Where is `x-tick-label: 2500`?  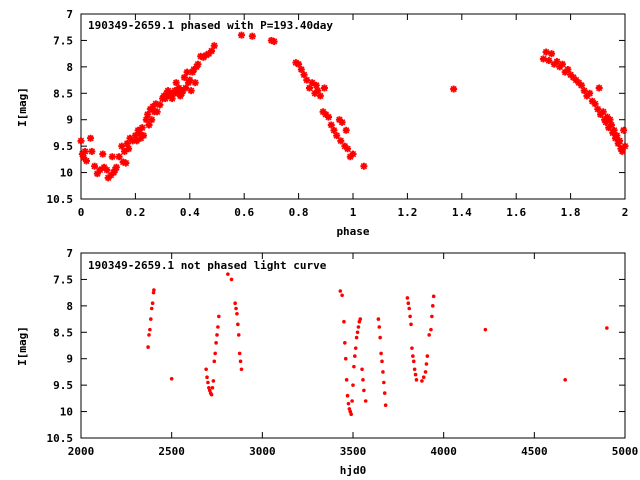
x-tick-label: 2500 is located at coordinates (171, 451).